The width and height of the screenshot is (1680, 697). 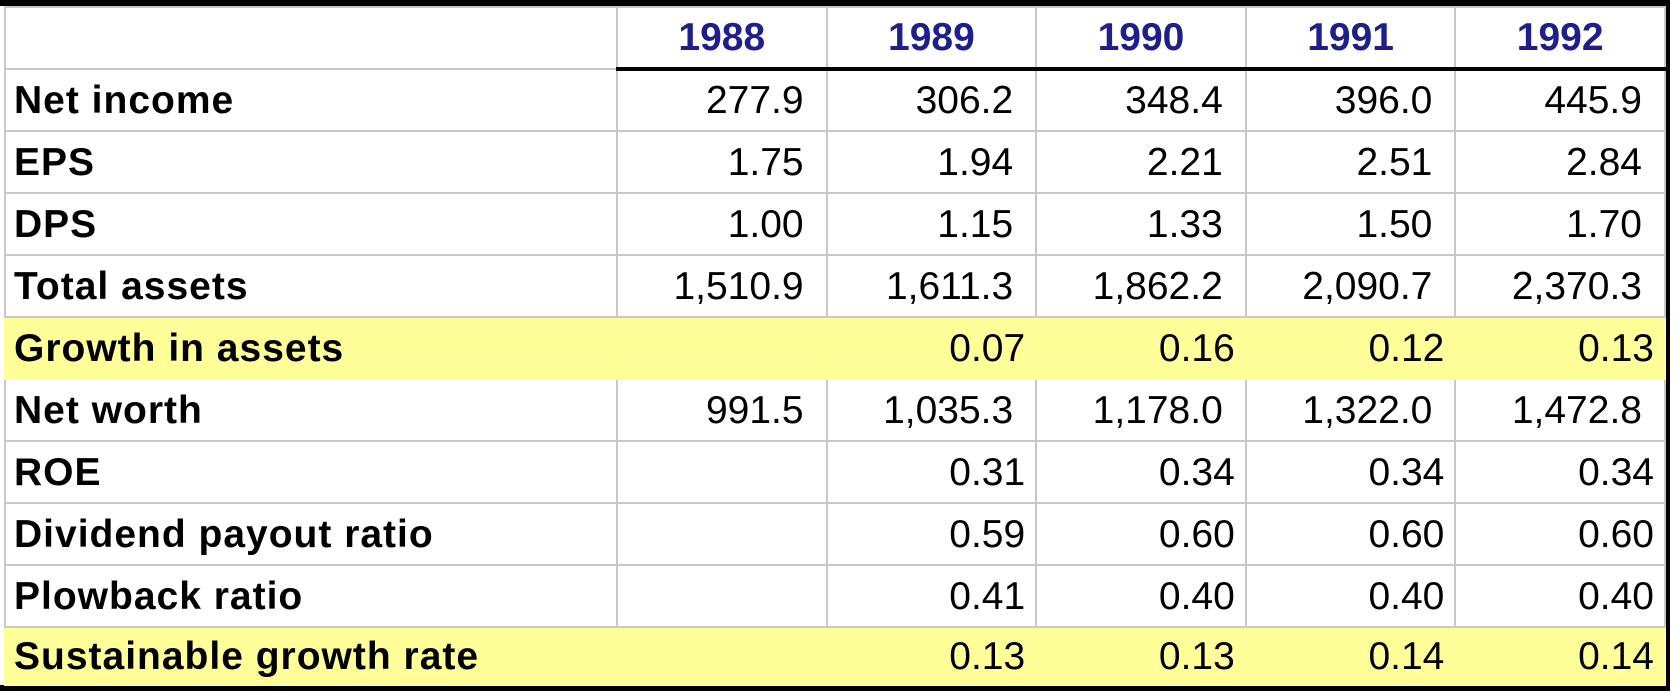 What do you see at coordinates (931, 162) in the screenshot?
I see `table-cell: 1.94` at bounding box center [931, 162].